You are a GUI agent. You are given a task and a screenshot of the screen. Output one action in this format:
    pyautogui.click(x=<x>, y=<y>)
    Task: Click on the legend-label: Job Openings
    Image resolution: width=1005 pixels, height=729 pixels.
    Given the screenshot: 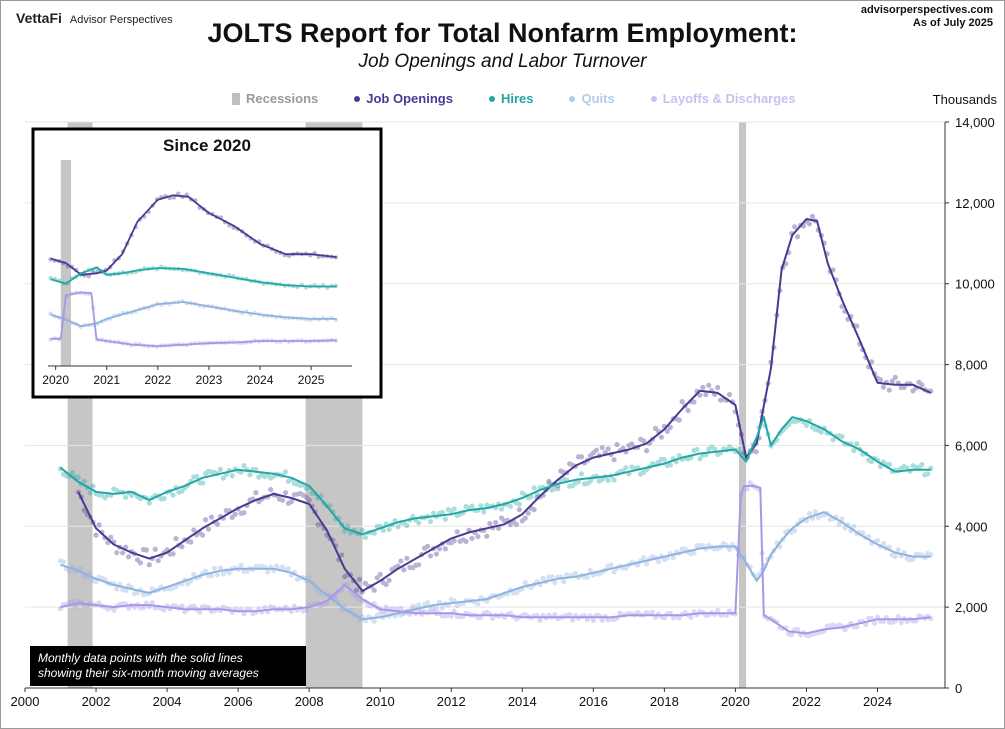 What is the action you would take?
    pyautogui.click(x=409, y=98)
    